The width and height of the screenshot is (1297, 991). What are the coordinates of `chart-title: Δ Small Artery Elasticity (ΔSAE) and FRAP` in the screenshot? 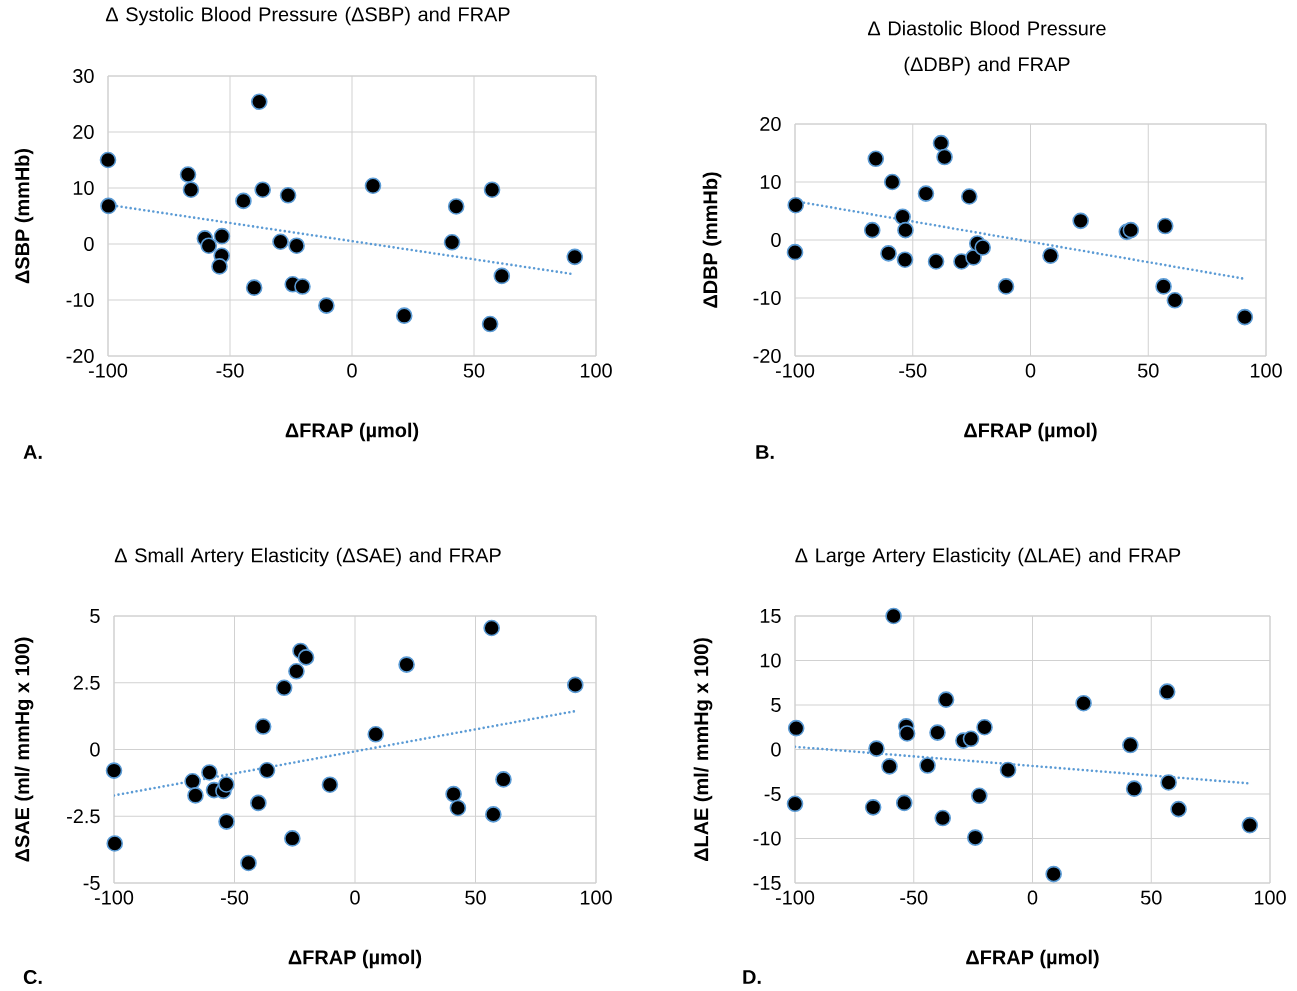 It's located at (307, 557).